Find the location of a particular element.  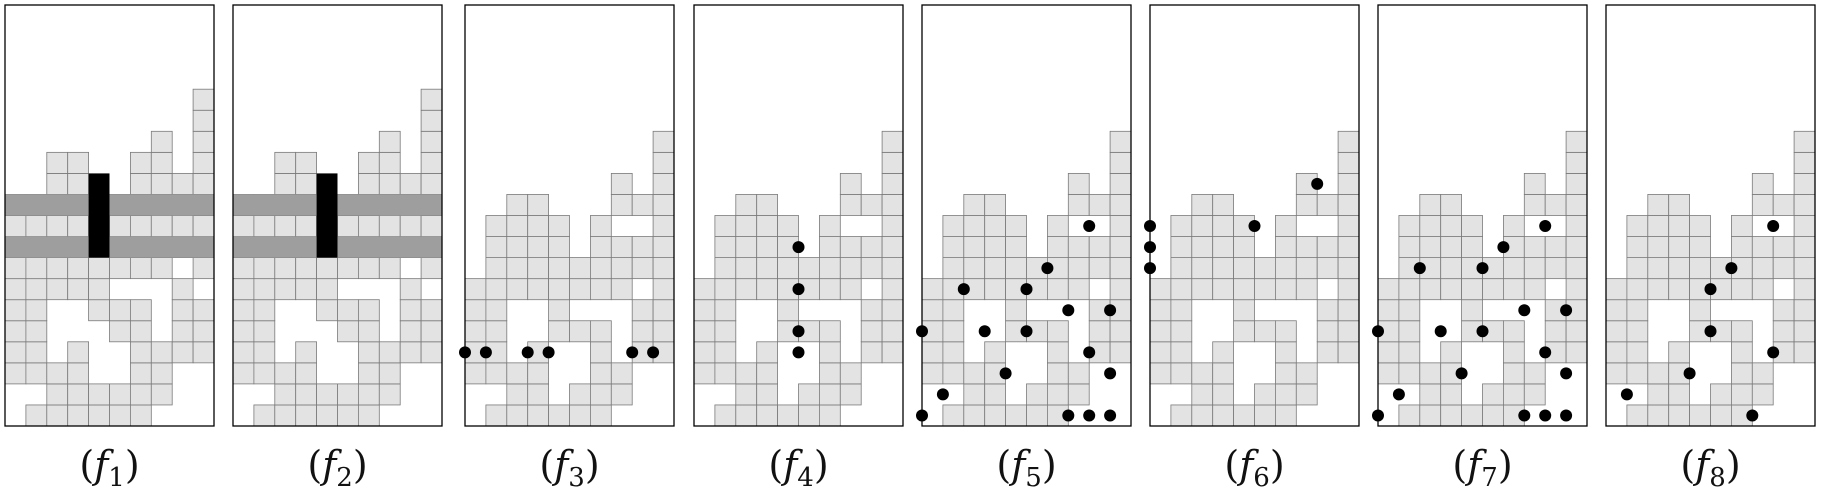

caption-close: ) is located at coordinates (1733, 465).